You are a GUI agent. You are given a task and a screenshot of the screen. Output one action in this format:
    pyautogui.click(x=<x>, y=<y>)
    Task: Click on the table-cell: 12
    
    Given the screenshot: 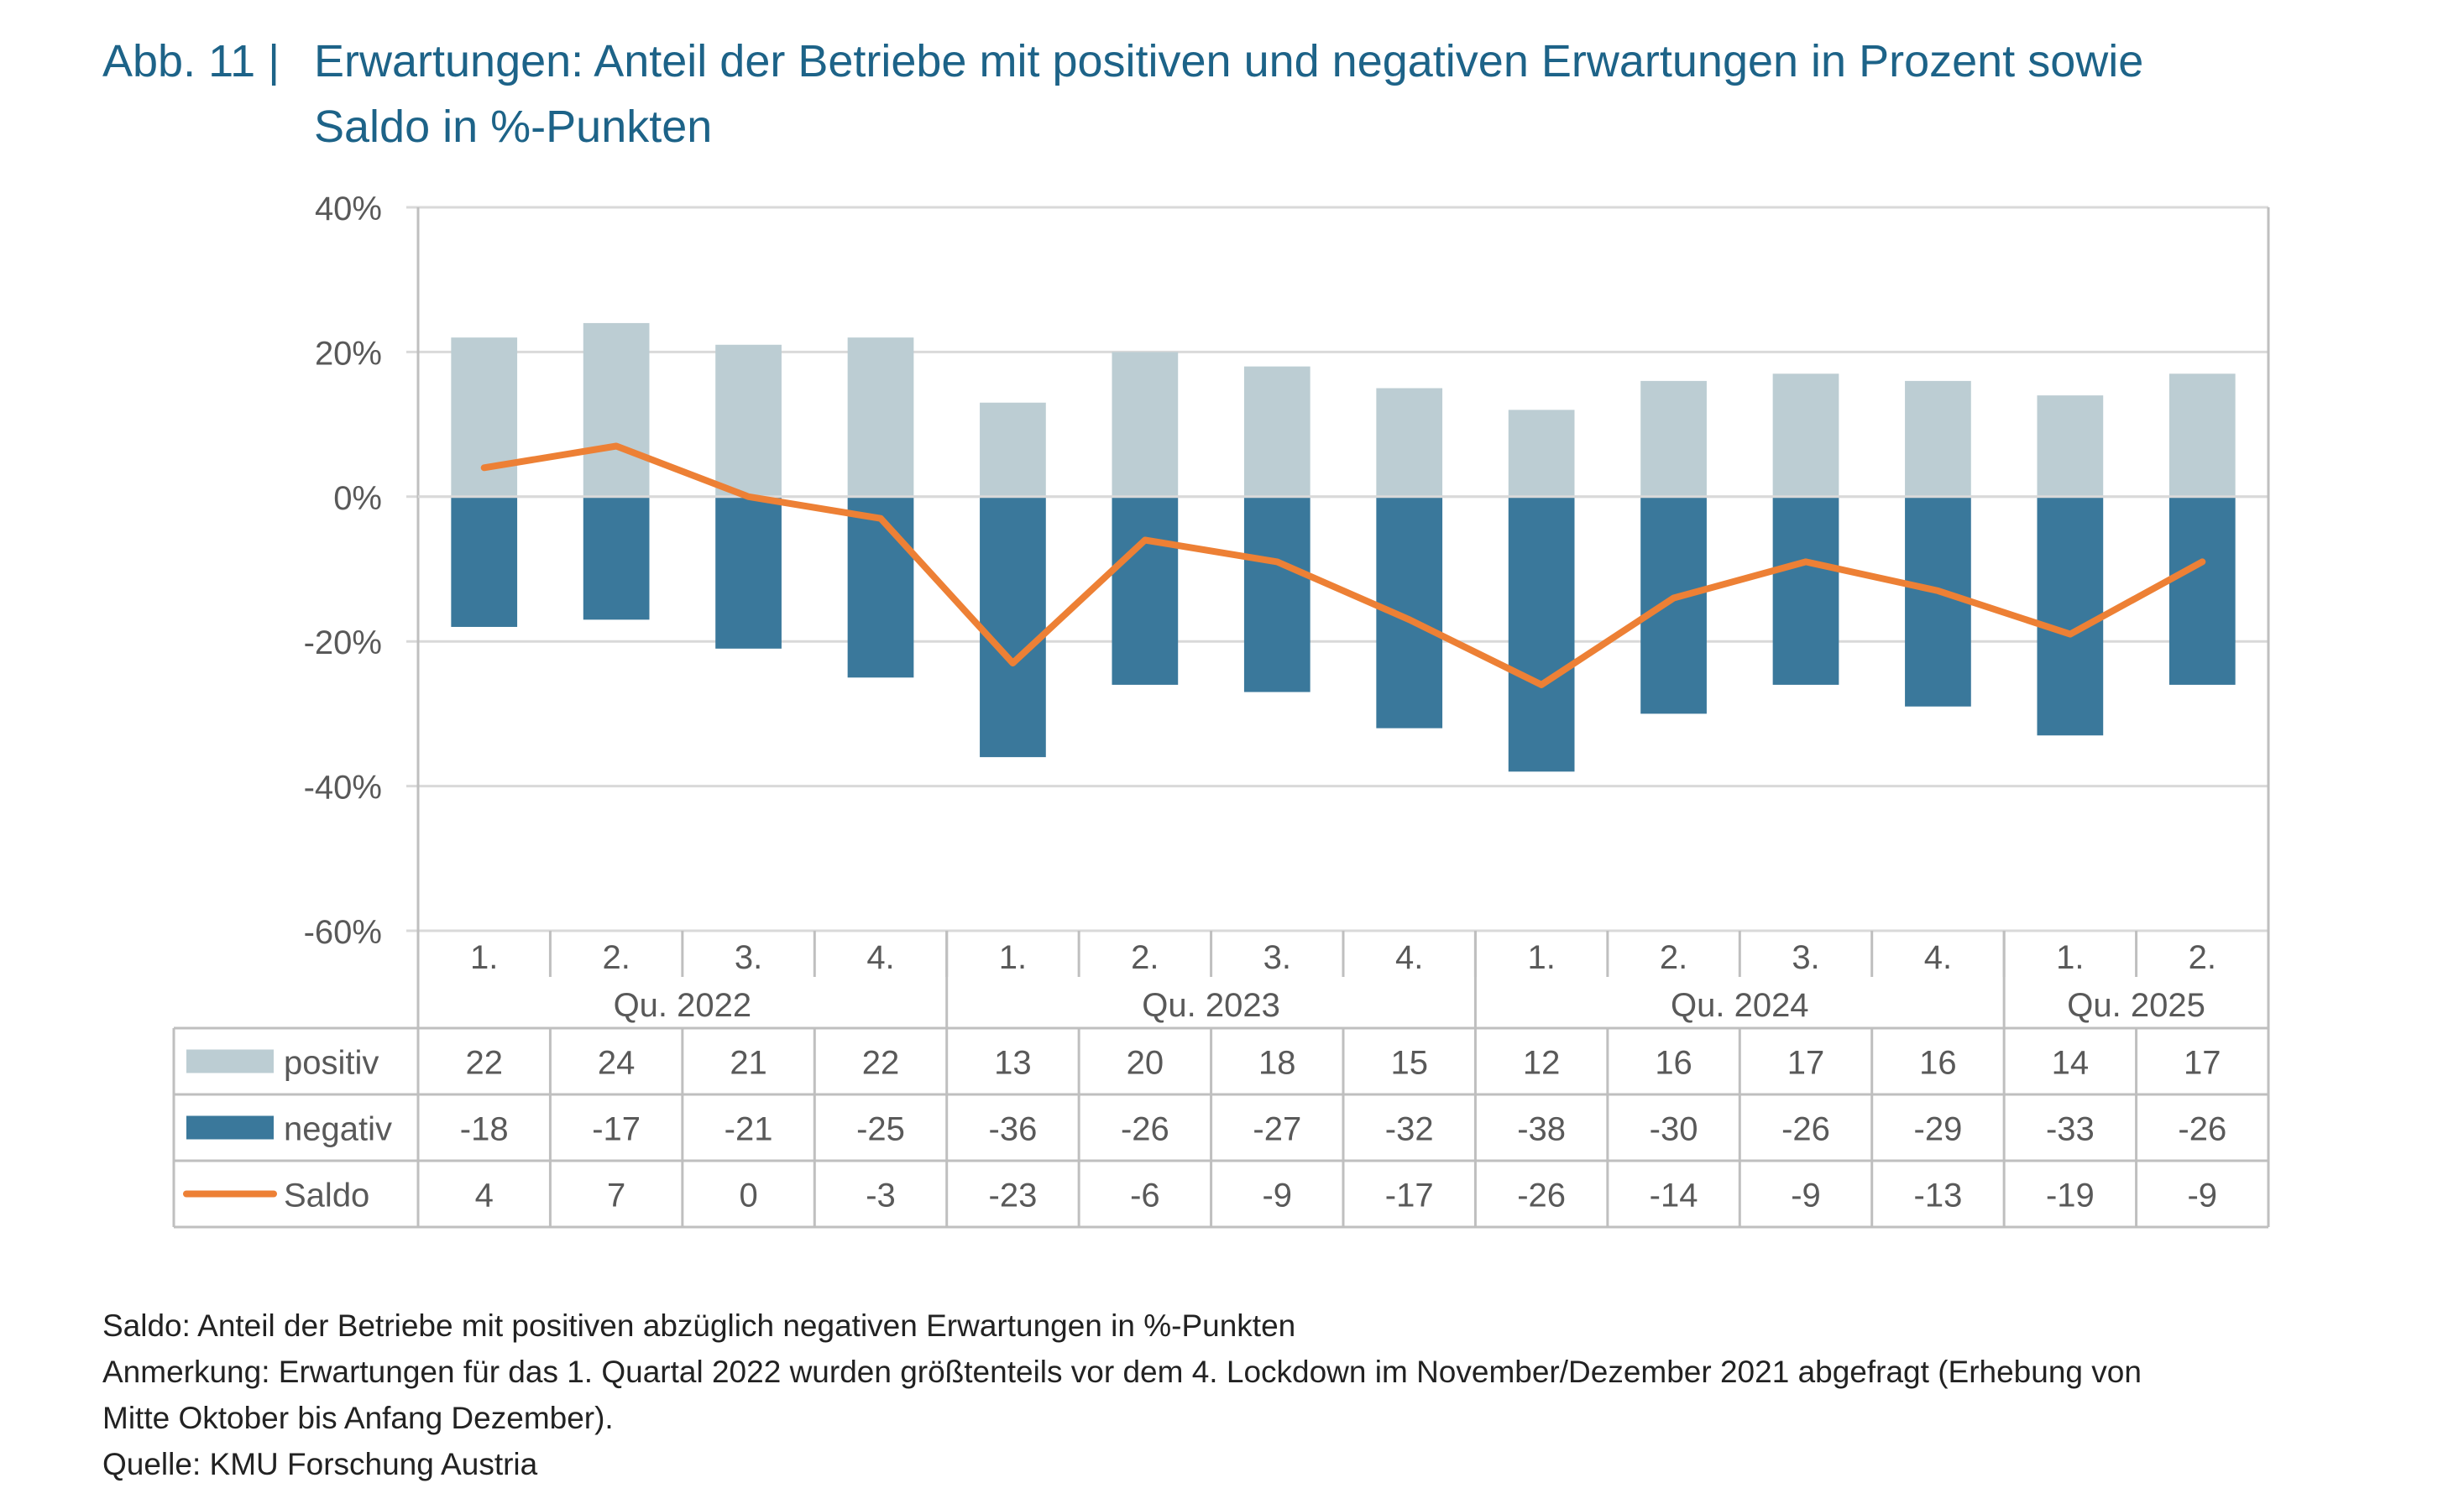 What is the action you would take?
    pyautogui.click(x=1542, y=1063)
    